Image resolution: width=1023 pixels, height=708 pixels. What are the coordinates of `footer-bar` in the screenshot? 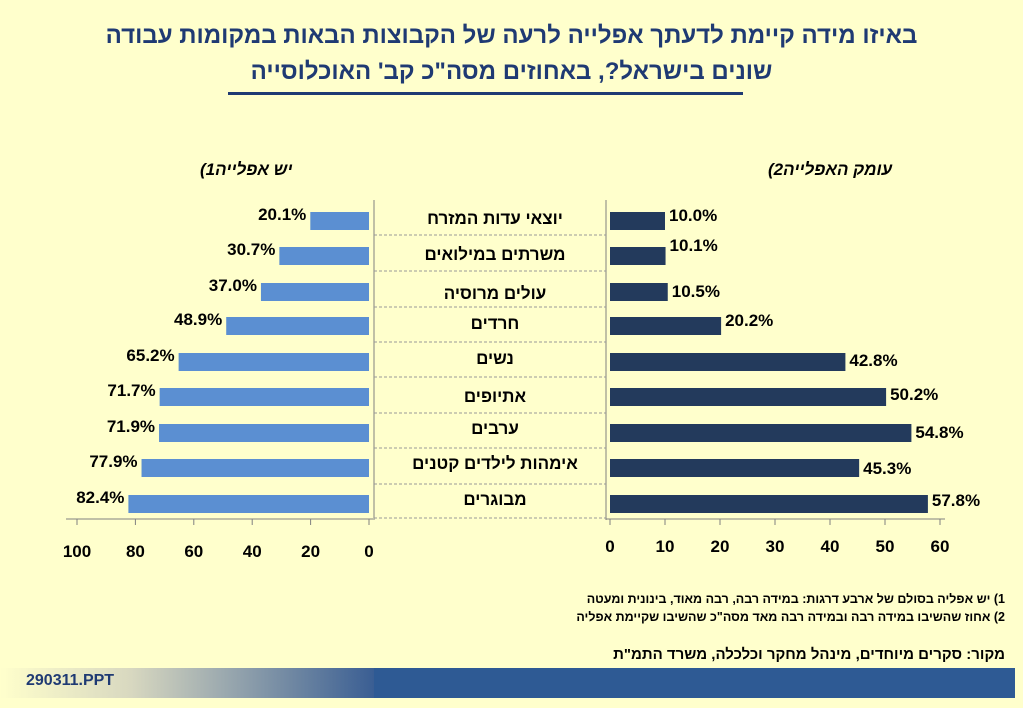 It's located at (694, 683).